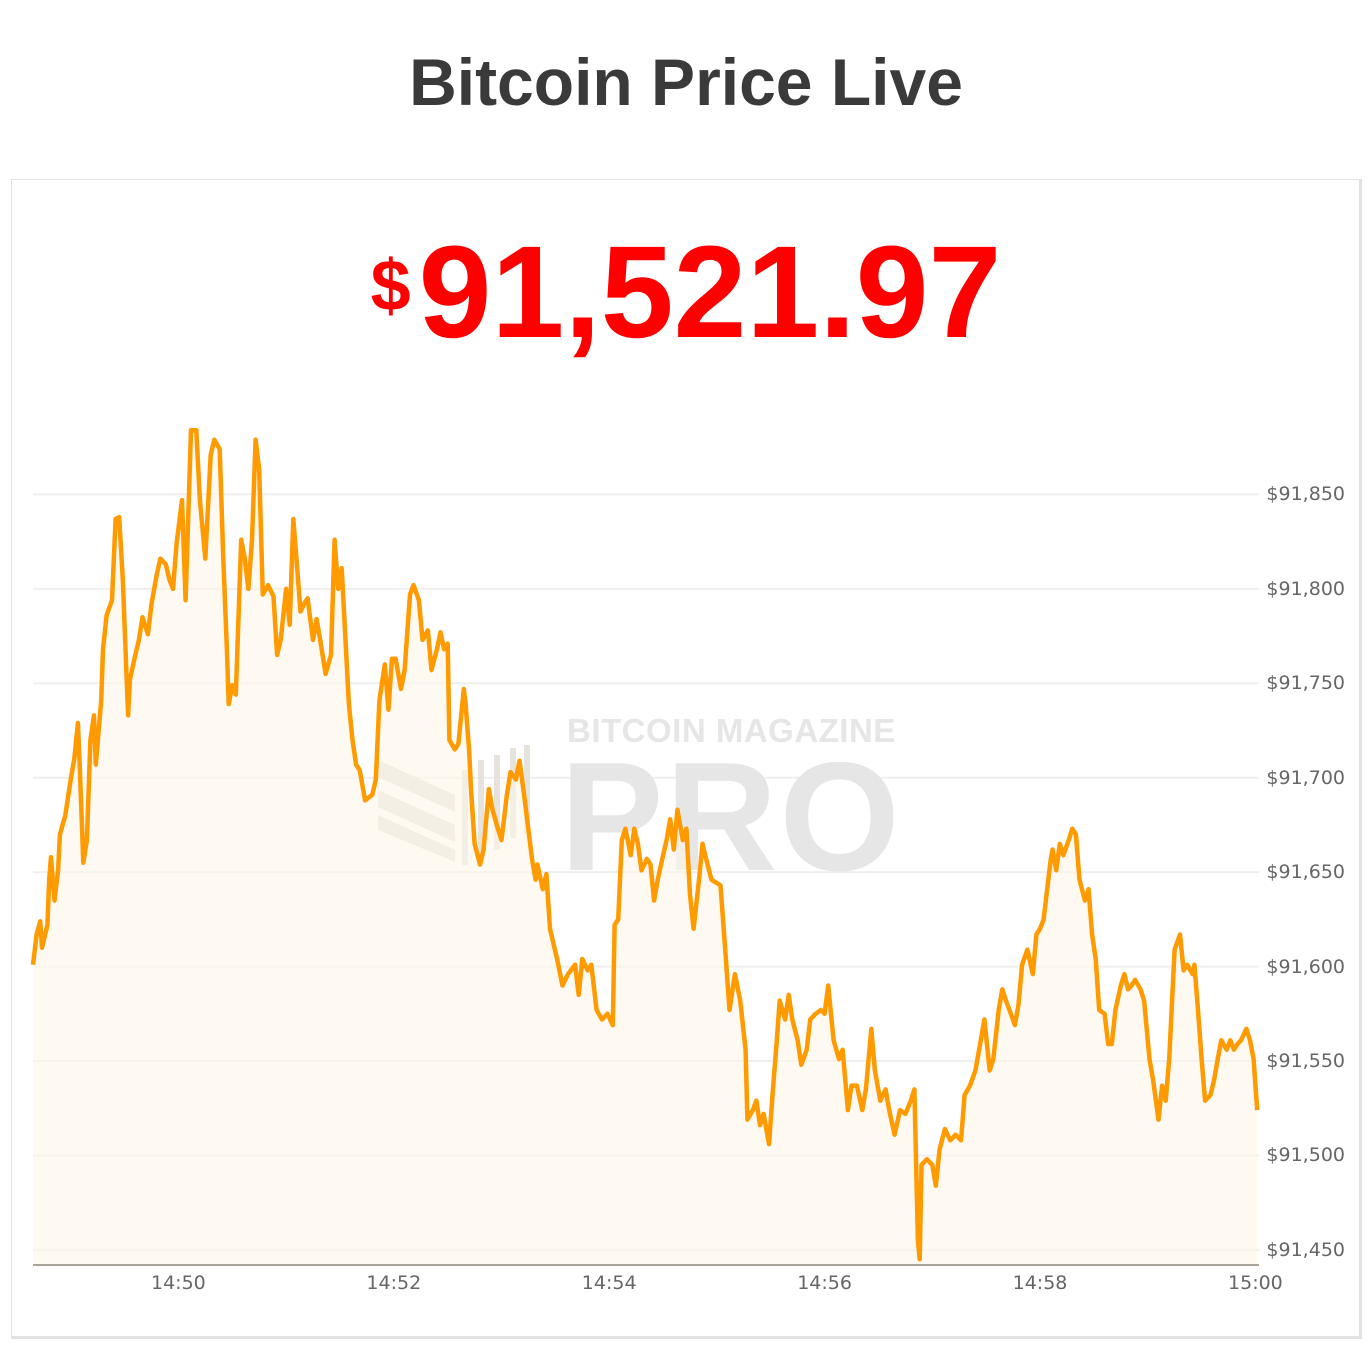 The width and height of the screenshot is (1372, 1350). Describe the element at coordinates (1305, 494) in the screenshot. I see `y-tick-label: $91,850` at that location.